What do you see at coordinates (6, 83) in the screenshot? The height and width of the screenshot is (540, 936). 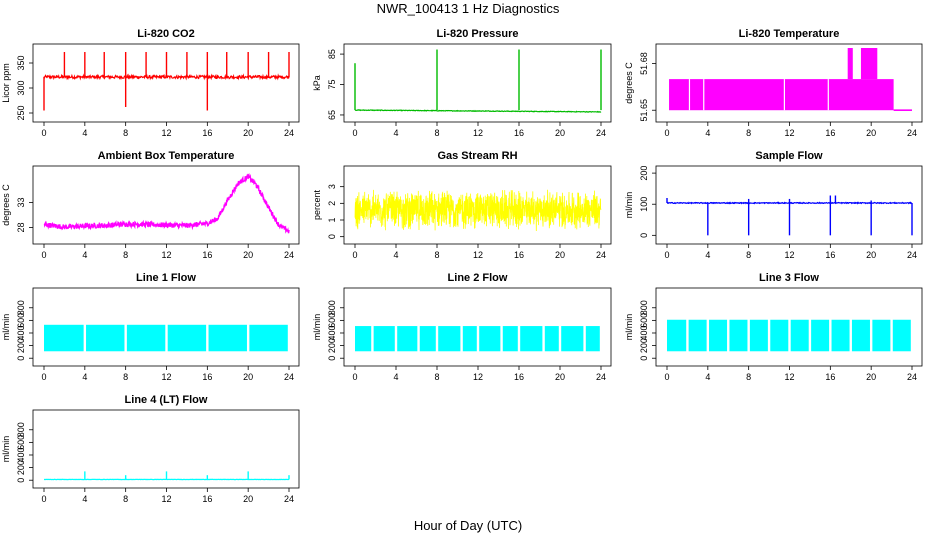 I see `y-axis-label: Licor ppm` at bounding box center [6, 83].